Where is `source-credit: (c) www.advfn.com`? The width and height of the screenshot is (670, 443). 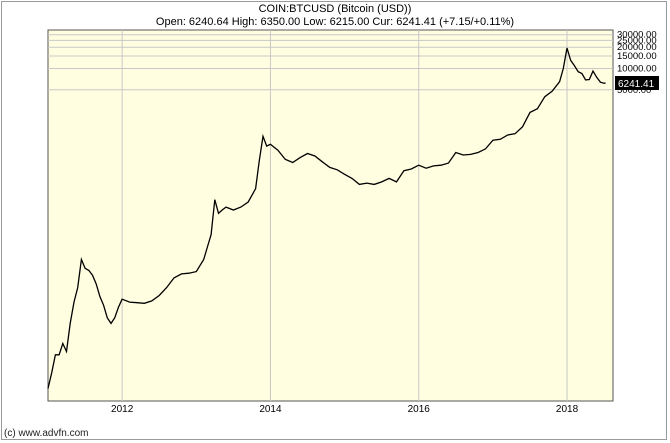 source-credit: (c) www.advfn.com is located at coordinates (46, 433).